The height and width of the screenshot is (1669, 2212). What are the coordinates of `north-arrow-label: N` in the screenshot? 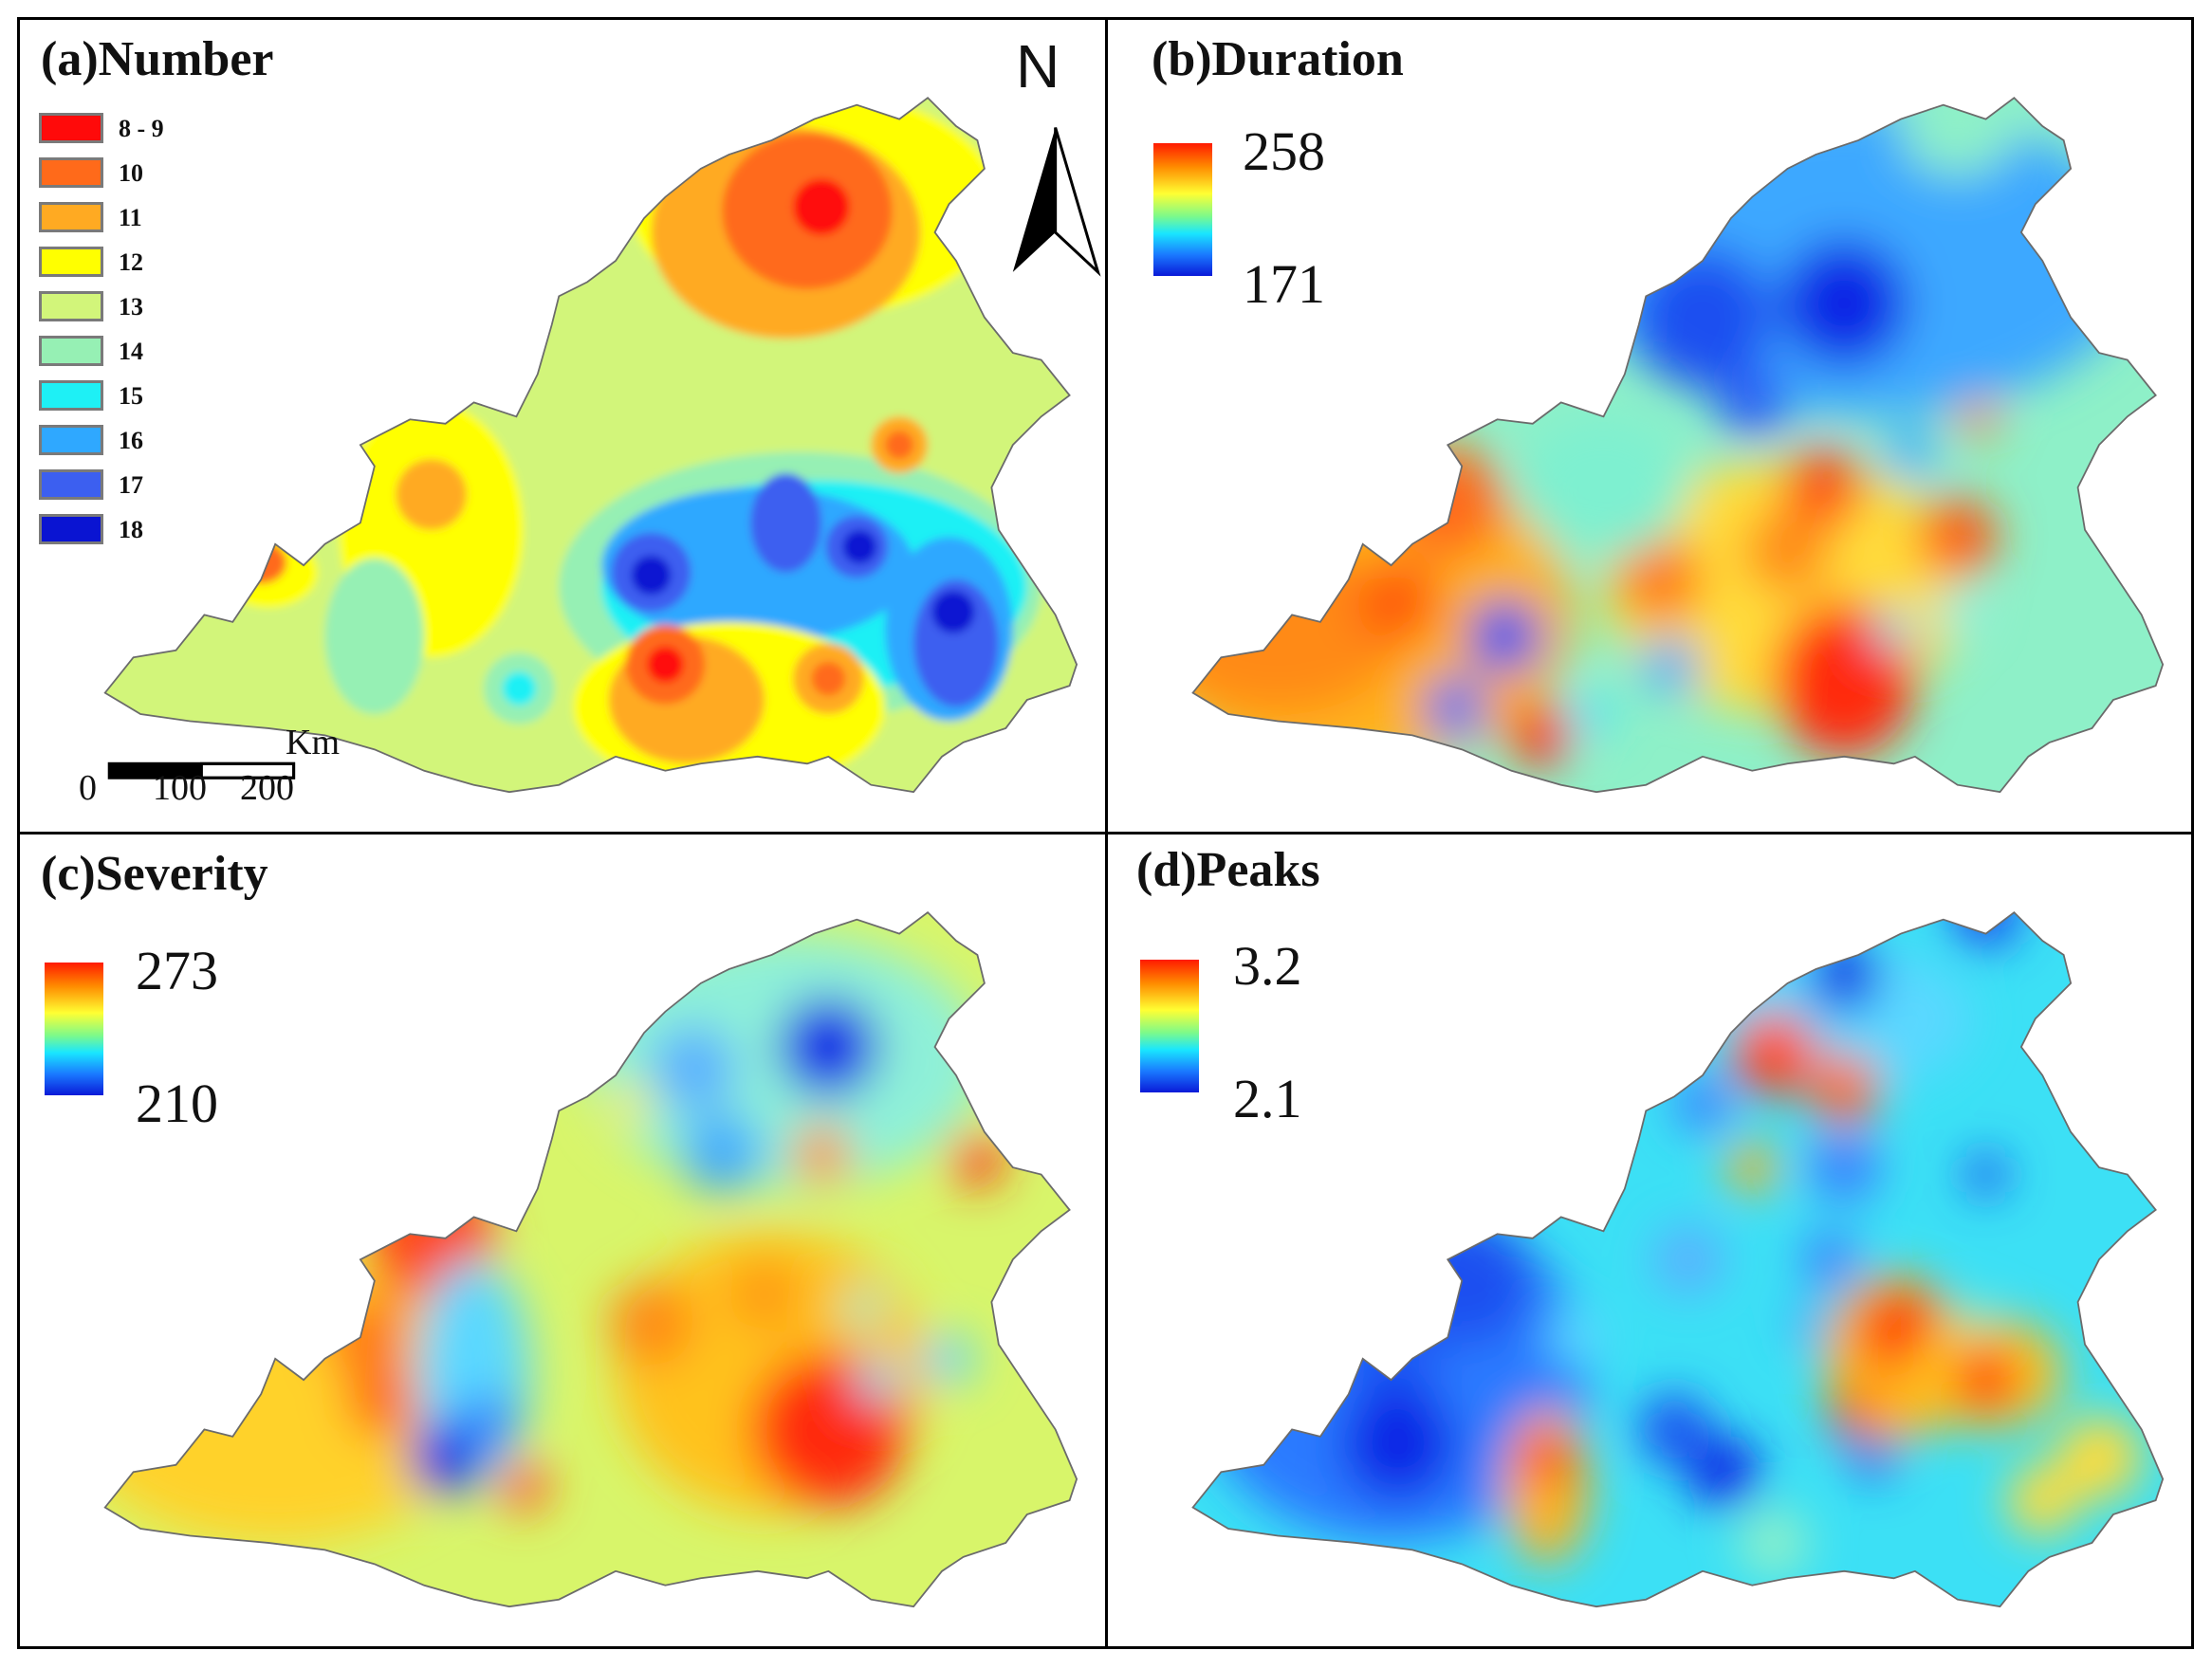 It's located at (1038, 66).